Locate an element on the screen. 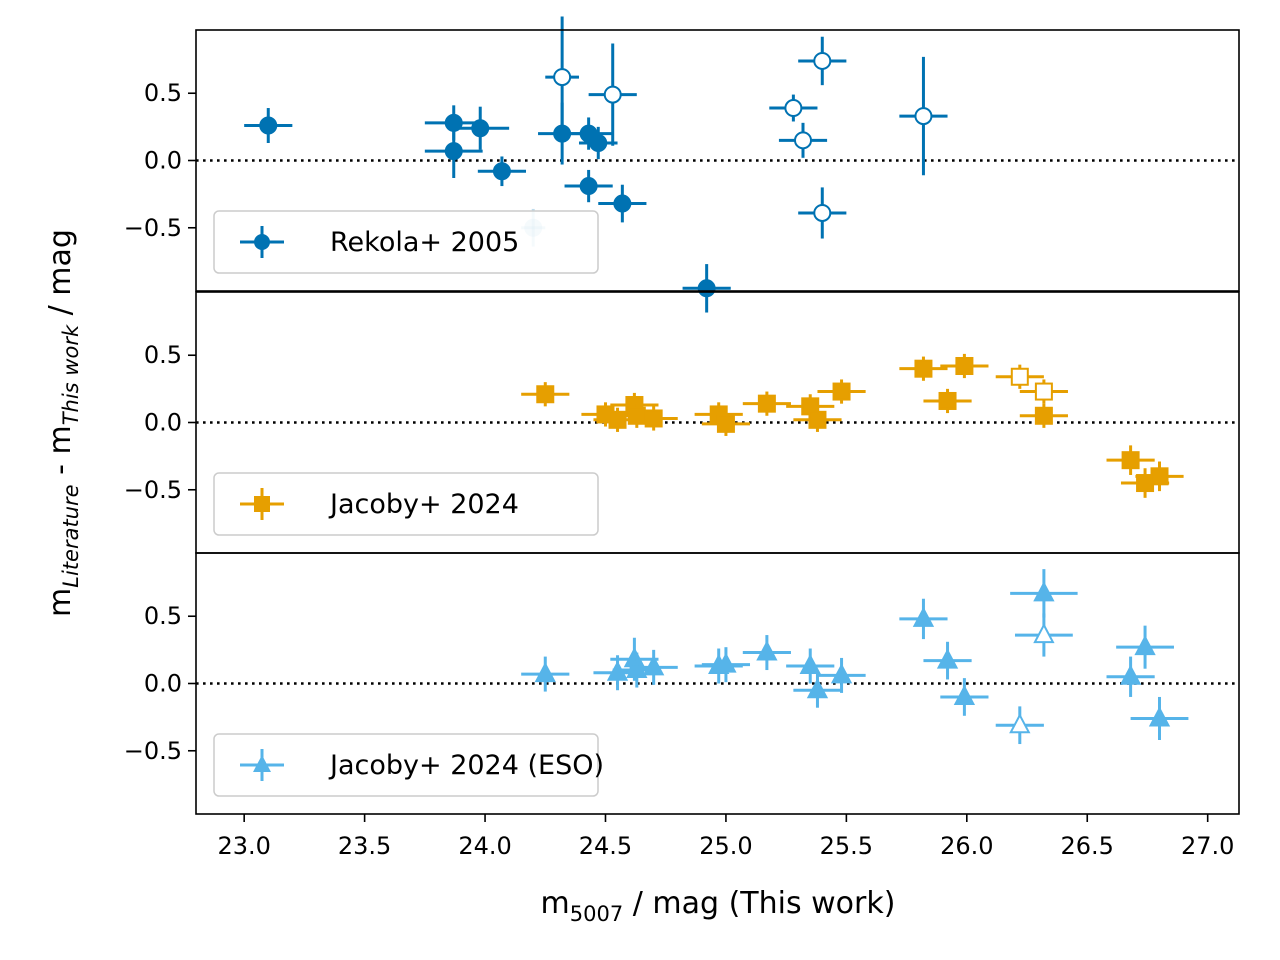 This screenshot has width=1280, height=960. legend-label: Jacoby+ 2024 is located at coordinates (423, 504).